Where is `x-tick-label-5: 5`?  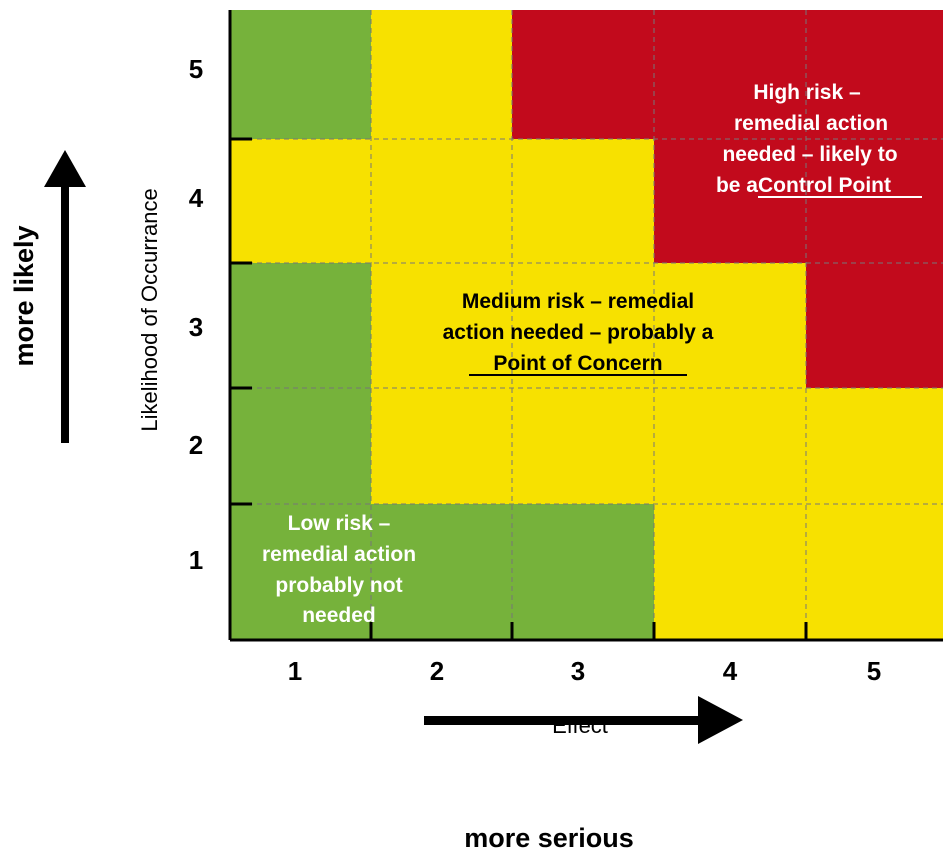
x-tick-label-5: 5 is located at coordinates (874, 671).